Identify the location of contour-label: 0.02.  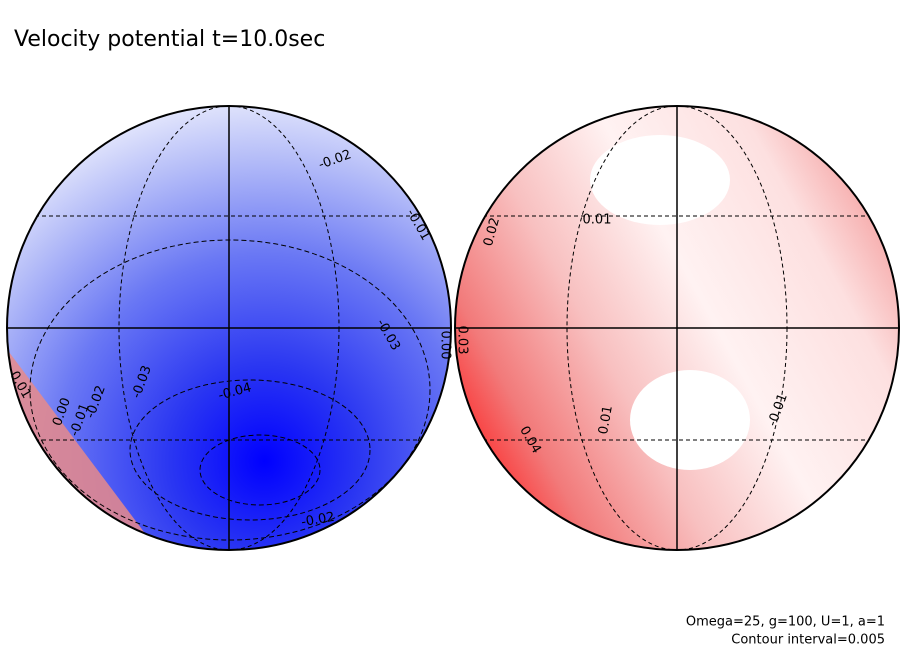
(492, 232).